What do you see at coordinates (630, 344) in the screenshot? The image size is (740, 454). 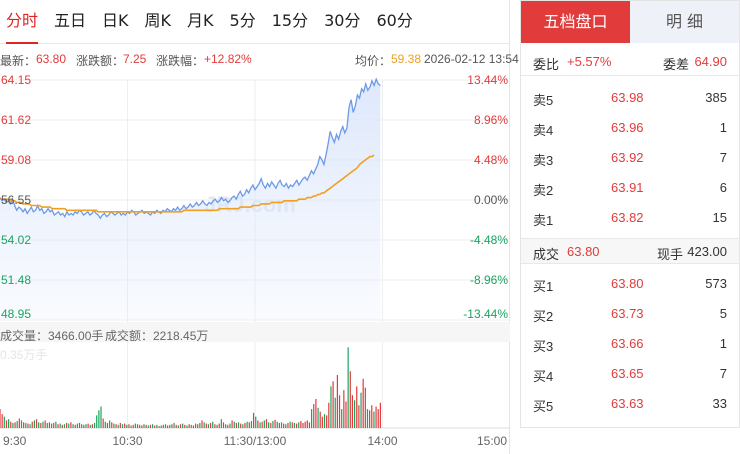 I see `bid-row: 买3 63.66 1` at bounding box center [630, 344].